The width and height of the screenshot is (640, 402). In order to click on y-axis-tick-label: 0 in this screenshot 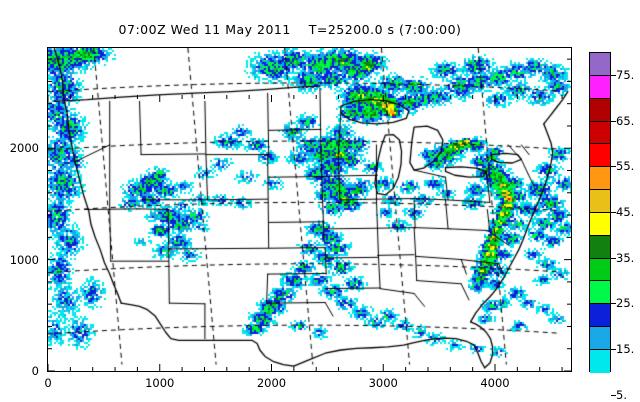, I will do `click(35, 371)`.